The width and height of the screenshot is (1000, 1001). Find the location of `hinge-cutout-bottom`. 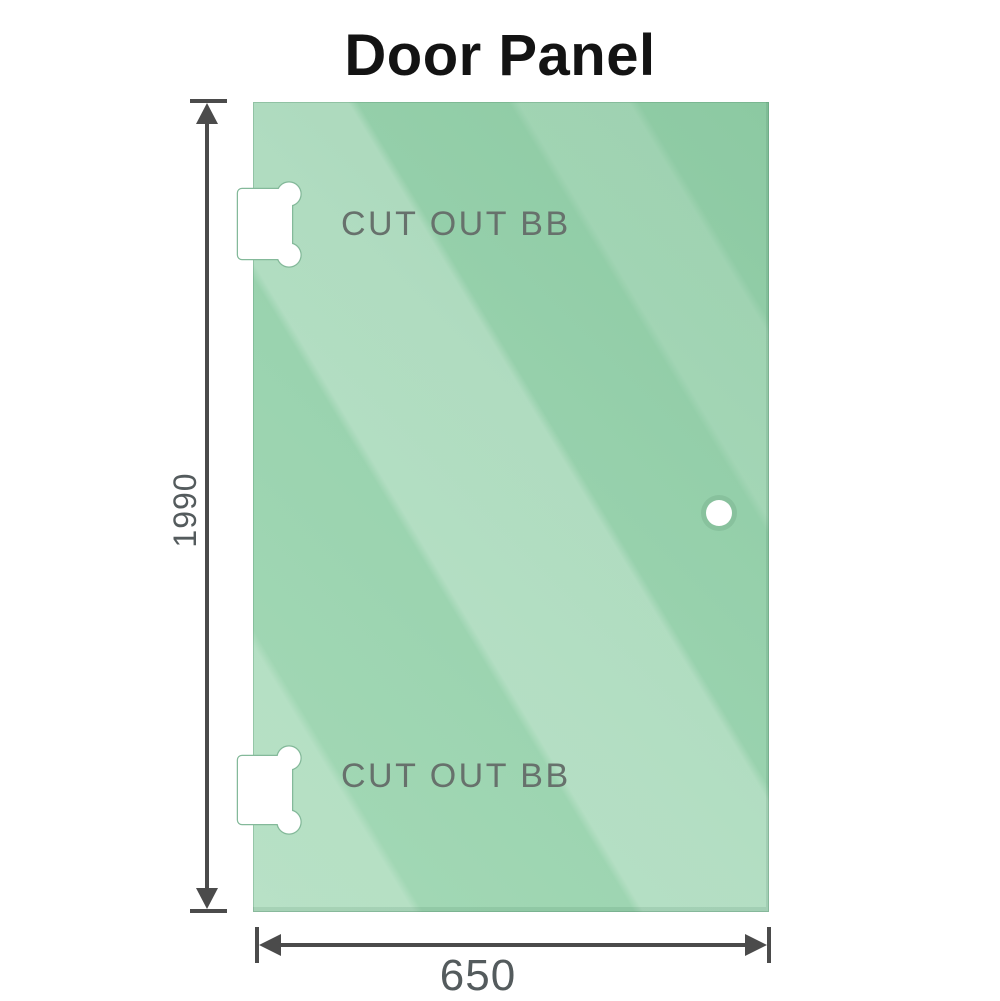

hinge-cutout-bottom is located at coordinates (269, 790).